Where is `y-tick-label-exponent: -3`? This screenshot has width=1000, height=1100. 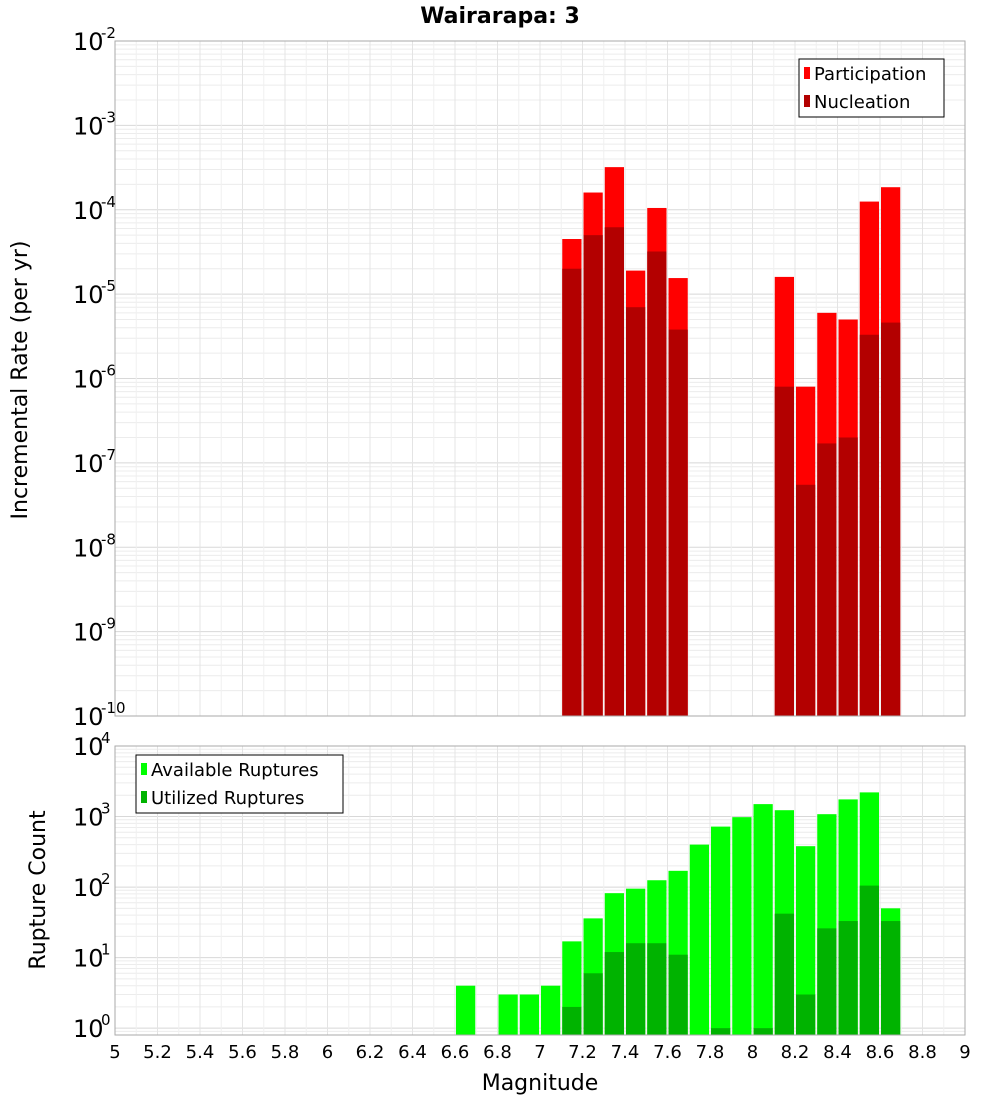 y-tick-label-exponent: -3 is located at coordinates (108, 117).